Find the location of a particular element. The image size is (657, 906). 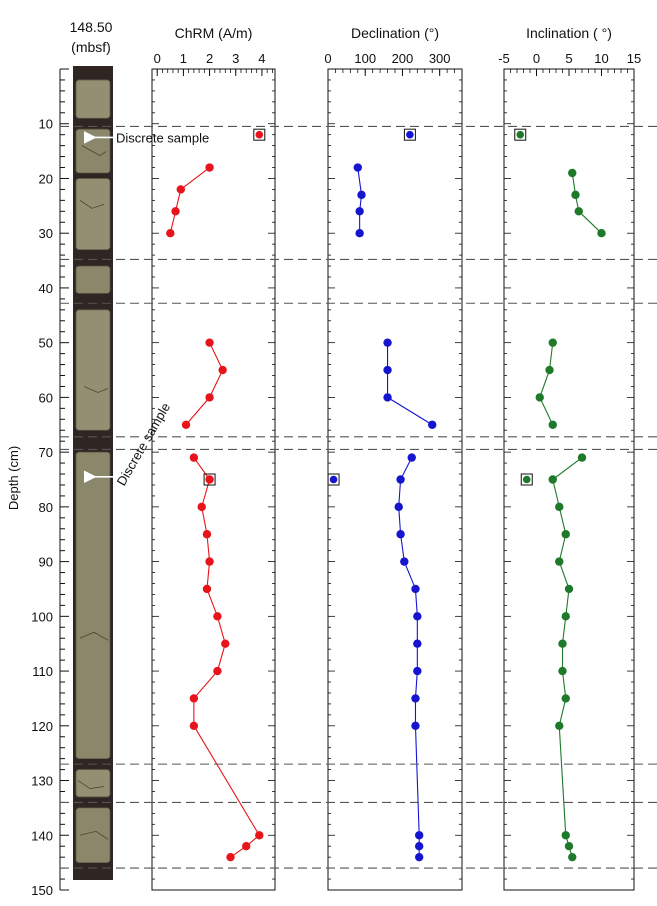

depth-tick-label: 30 is located at coordinates (46, 233).